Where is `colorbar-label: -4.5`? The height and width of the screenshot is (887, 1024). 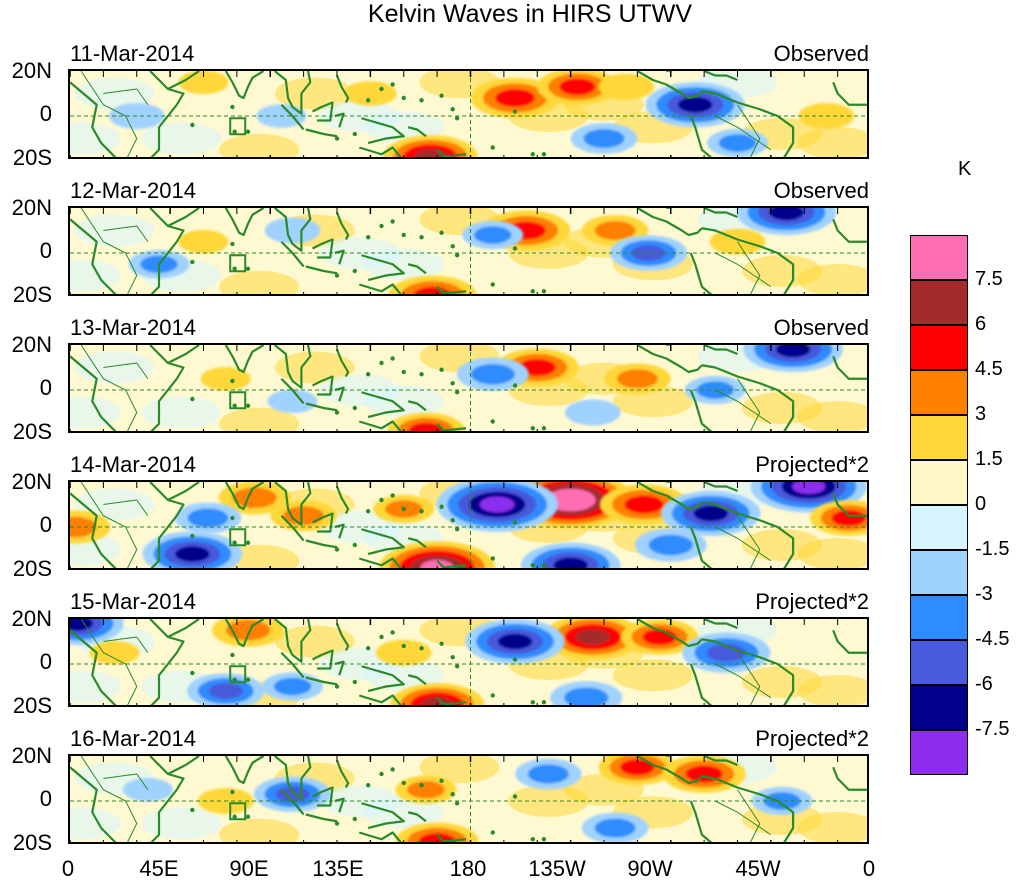
colorbar-label: -4.5 is located at coordinates (992, 639).